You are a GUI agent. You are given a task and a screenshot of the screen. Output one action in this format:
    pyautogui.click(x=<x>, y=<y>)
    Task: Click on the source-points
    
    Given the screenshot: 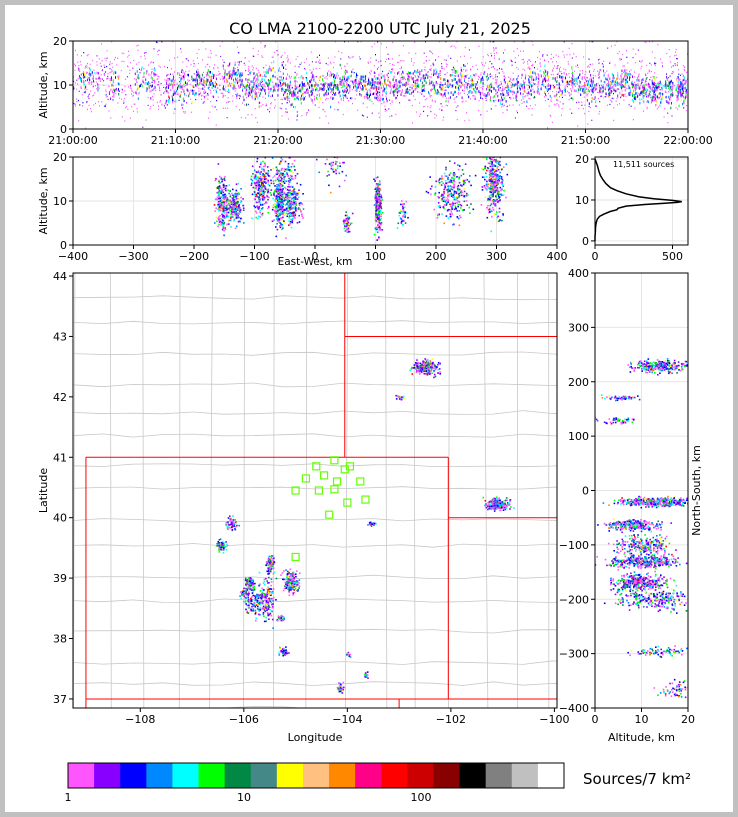 What is the action you would take?
    pyautogui.click(x=380, y=85)
    